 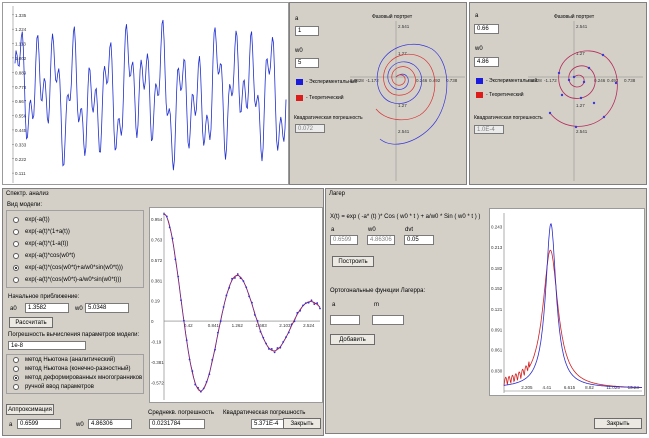 What do you see at coordinates (618, 423) in the screenshot?
I see `laguerre-close-button: Закрыть` at bounding box center [618, 423].